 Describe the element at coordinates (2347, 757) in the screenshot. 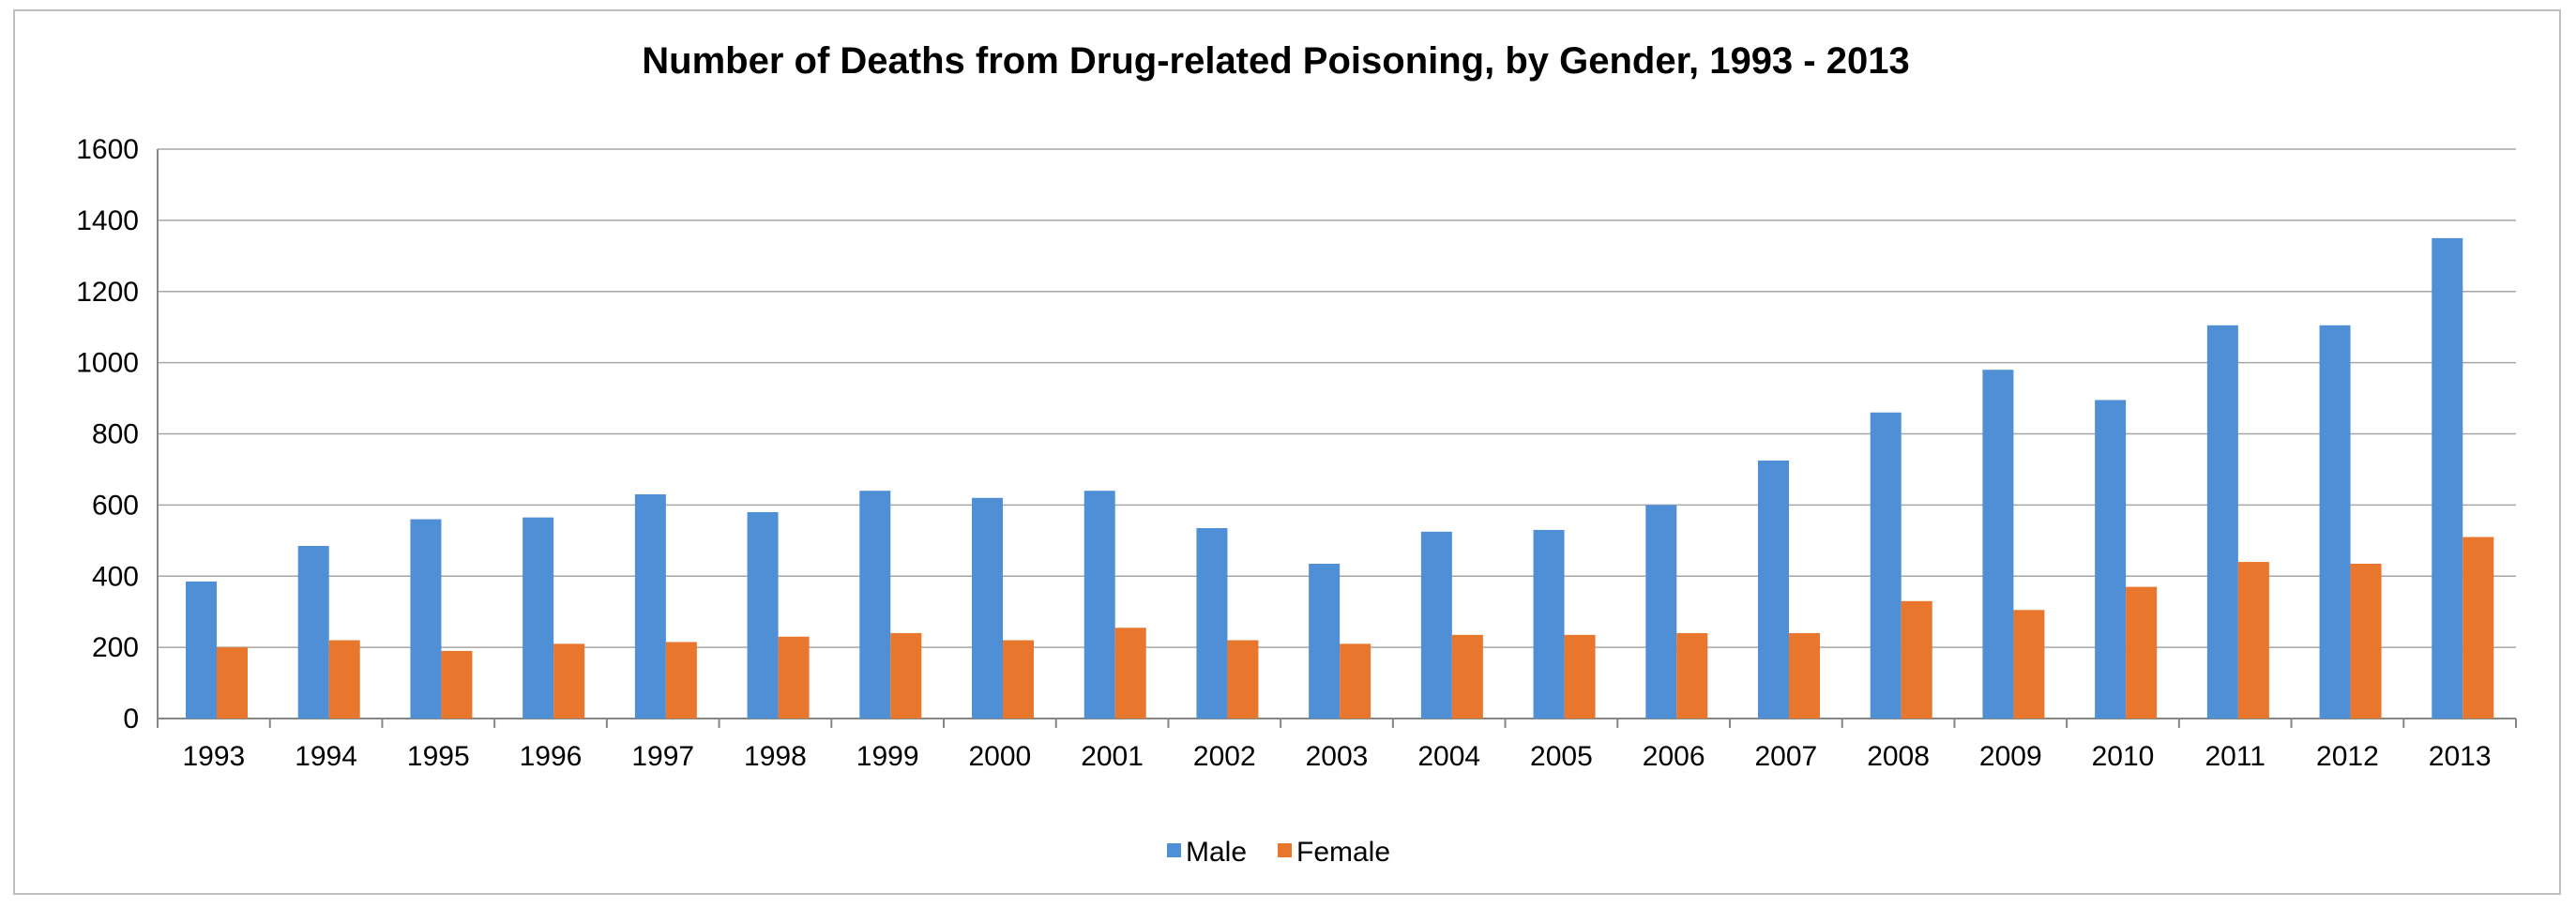

I see `x-tick-label: 2012` at that location.